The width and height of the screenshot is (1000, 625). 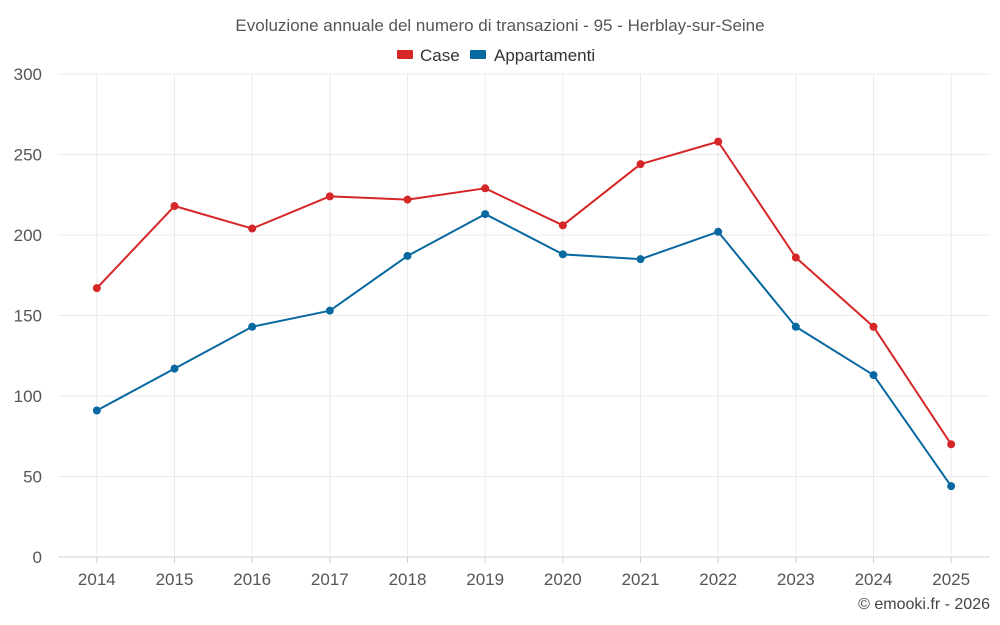 I want to click on data-point-case-2014, so click(x=96, y=288).